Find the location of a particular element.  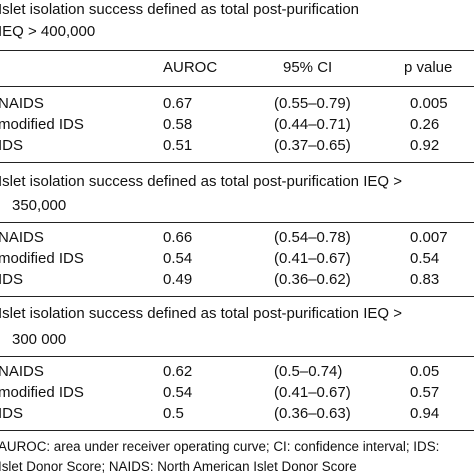

cell: 0.007 is located at coordinates (429, 237).